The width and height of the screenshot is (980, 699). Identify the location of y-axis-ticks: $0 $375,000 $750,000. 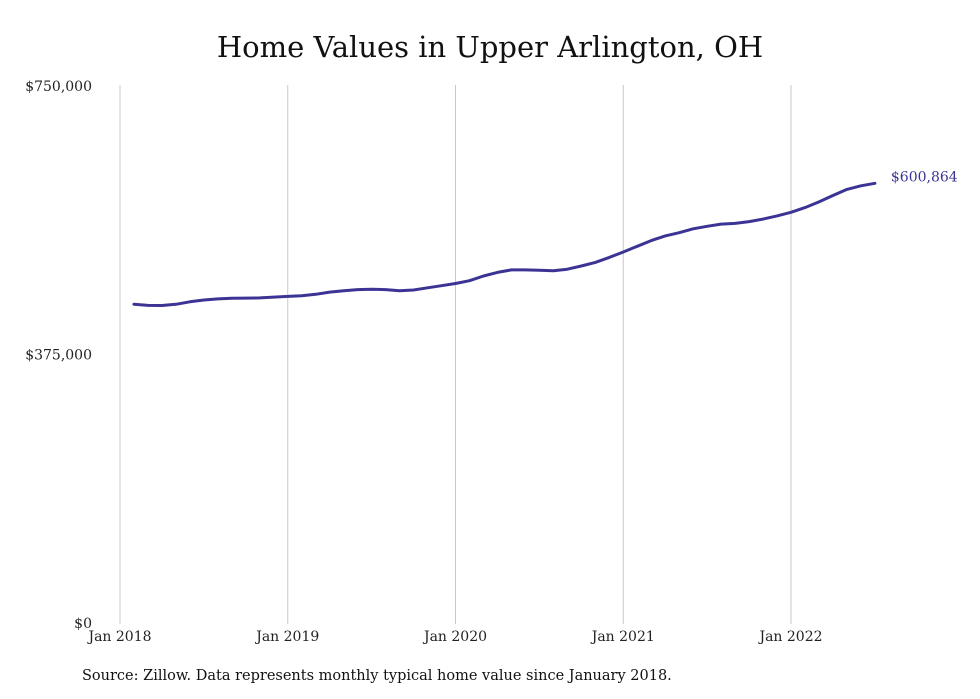
(58, 355).